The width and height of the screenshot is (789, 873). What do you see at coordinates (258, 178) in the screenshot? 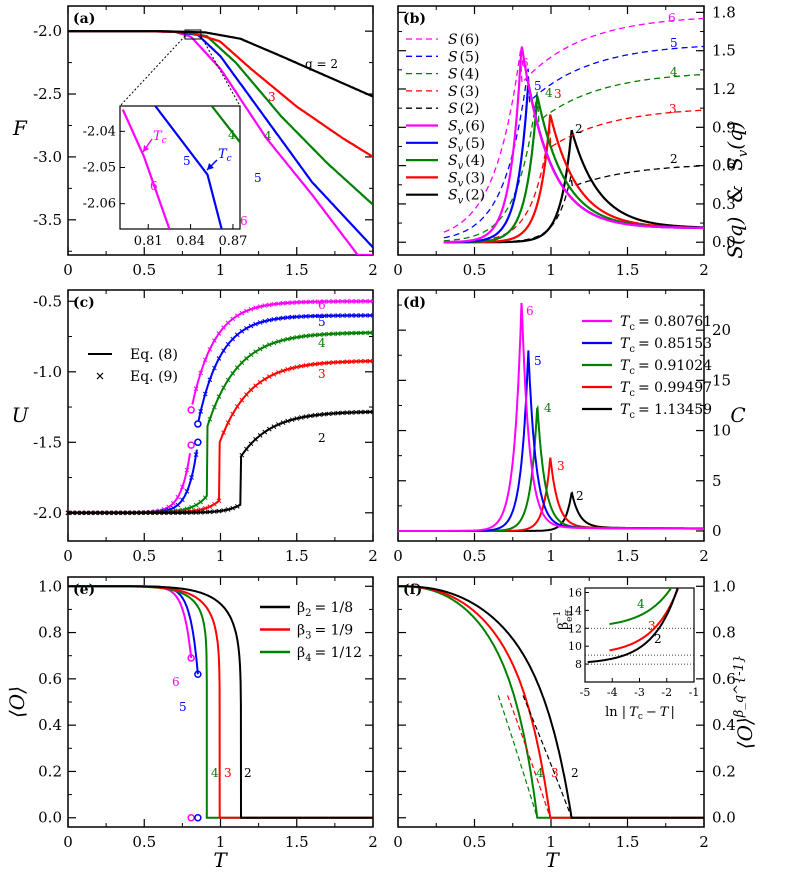
I see `series-label-a: 5` at bounding box center [258, 178].